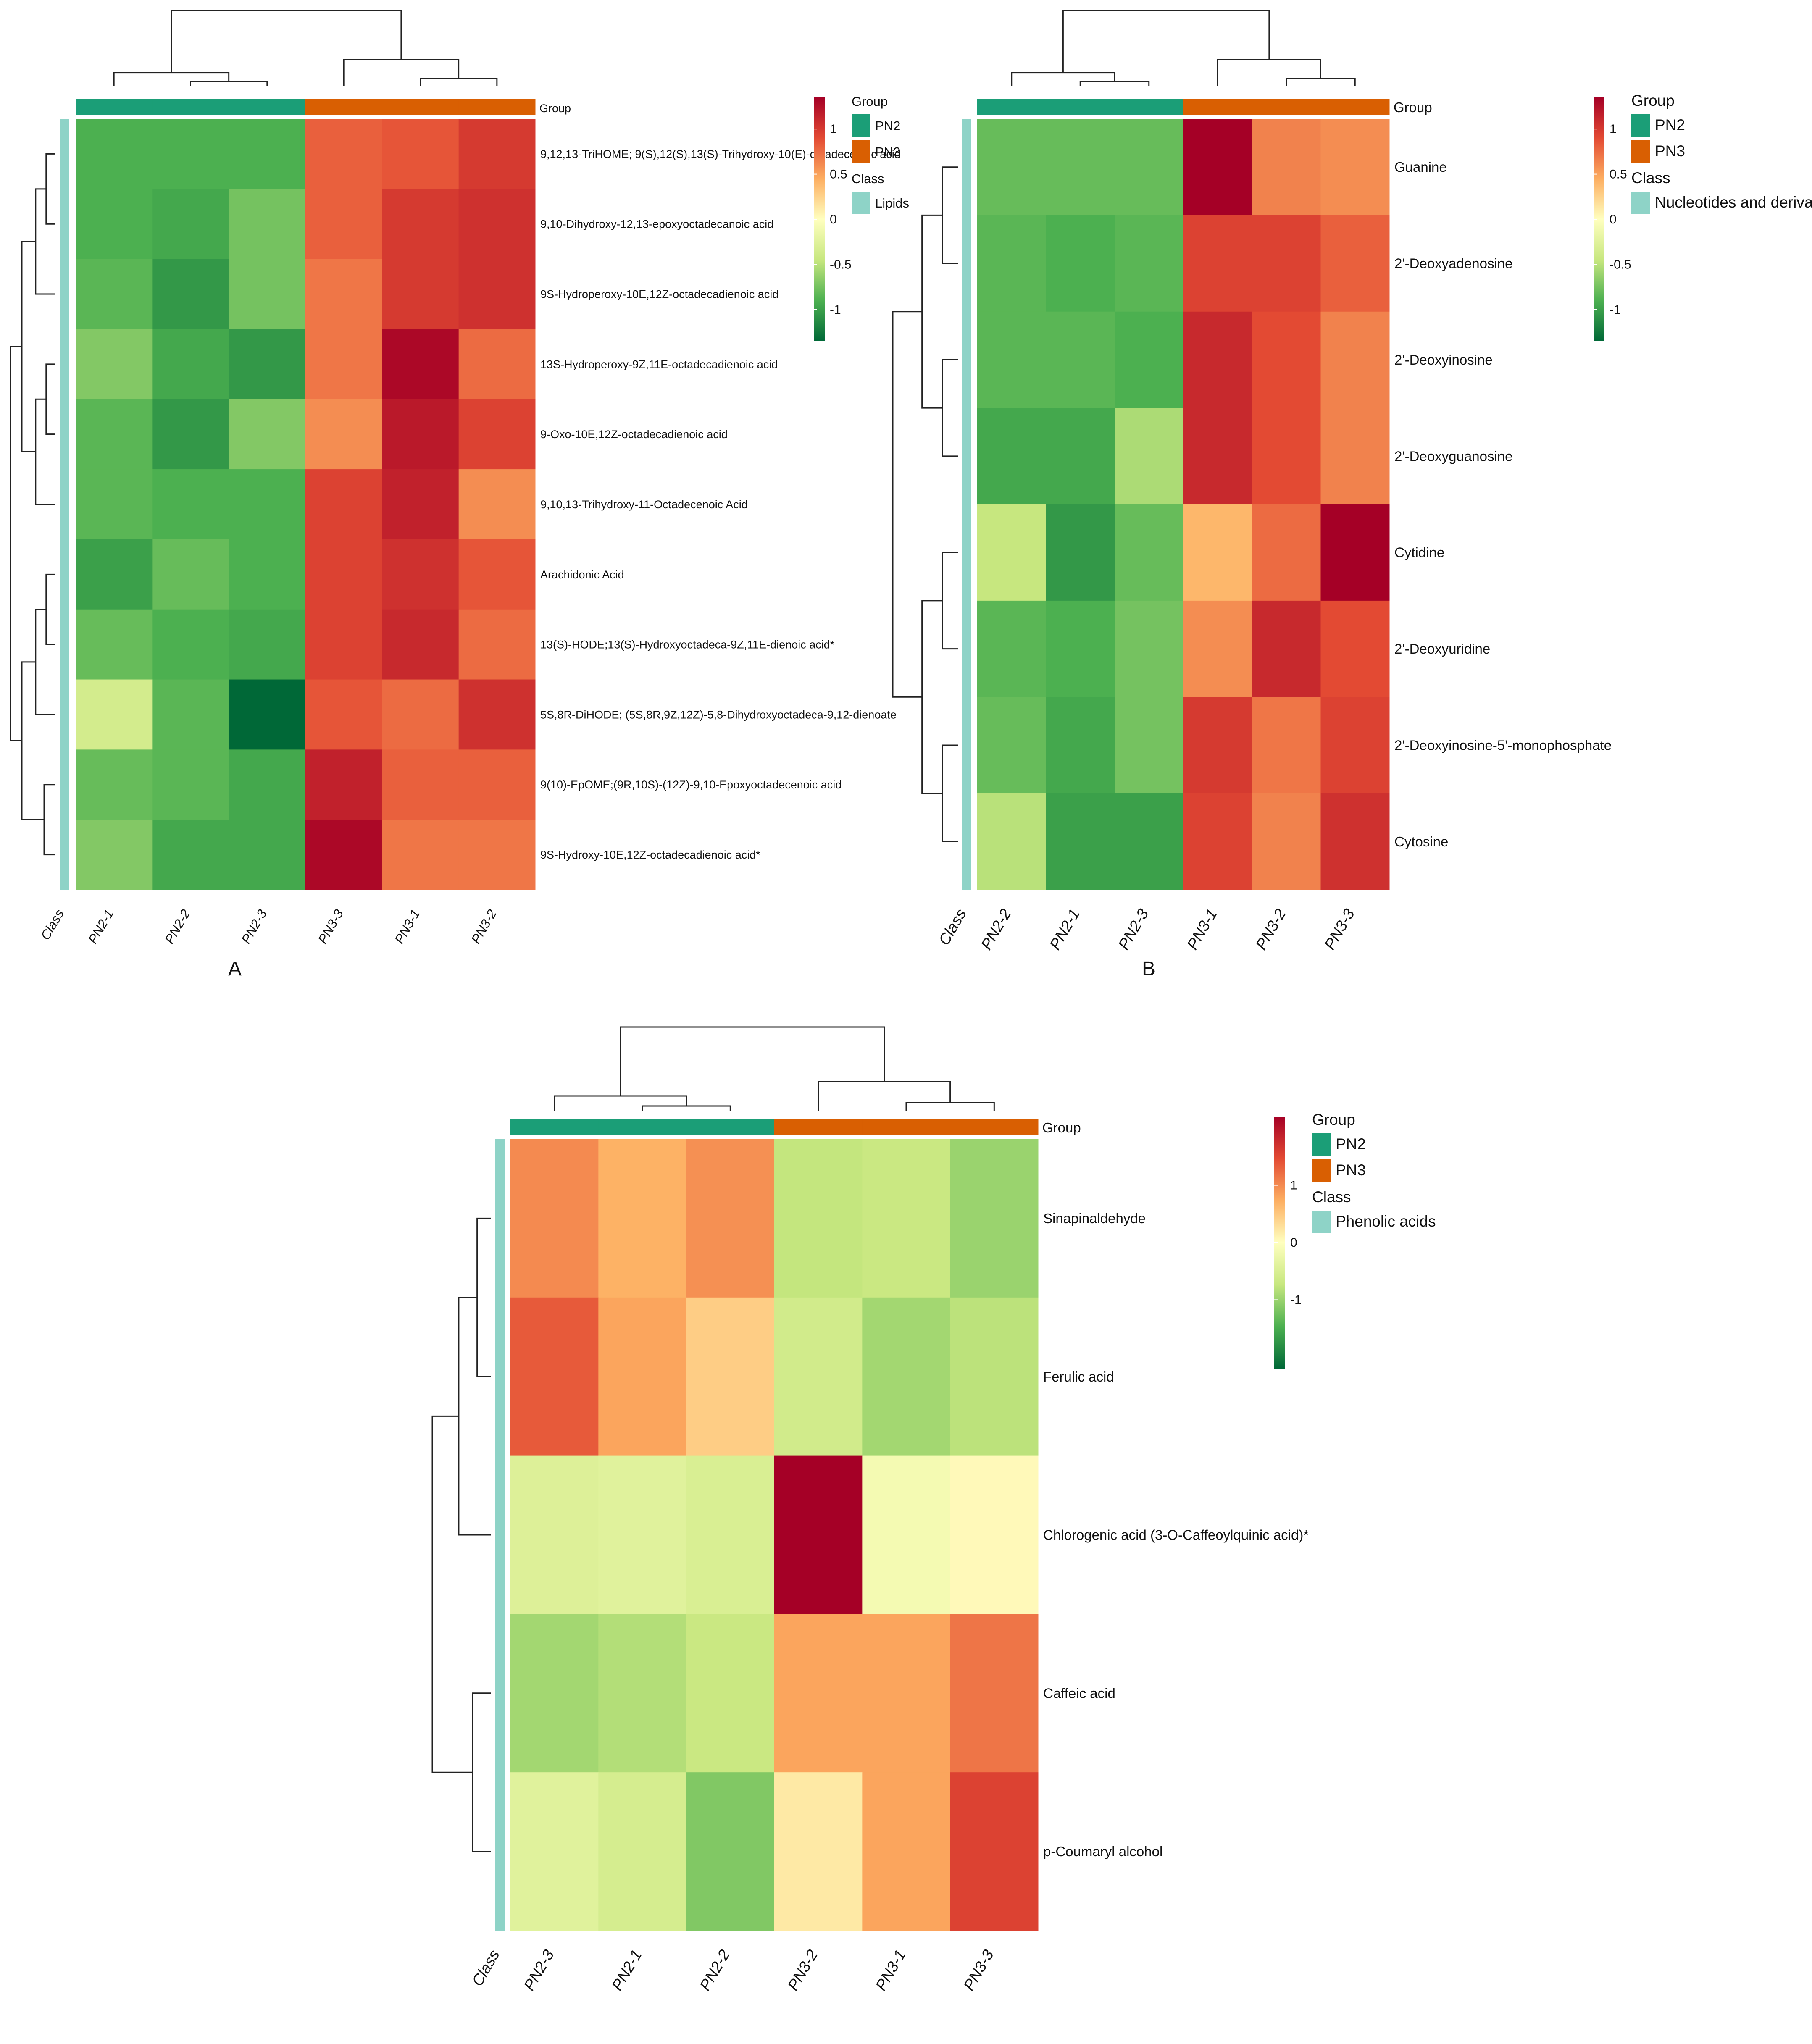 The width and height of the screenshot is (1812, 2044). What do you see at coordinates (1453, 263) in the screenshot?
I see `row-label: 2'-Deoxyadenosine` at bounding box center [1453, 263].